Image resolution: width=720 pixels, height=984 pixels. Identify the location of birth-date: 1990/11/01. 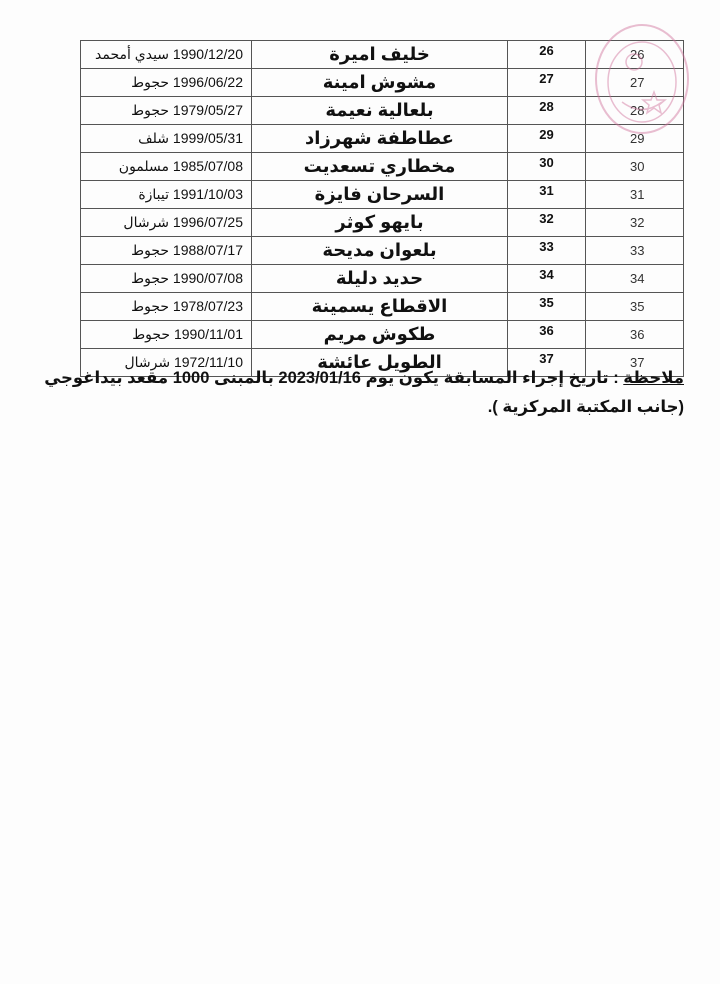
(208, 334).